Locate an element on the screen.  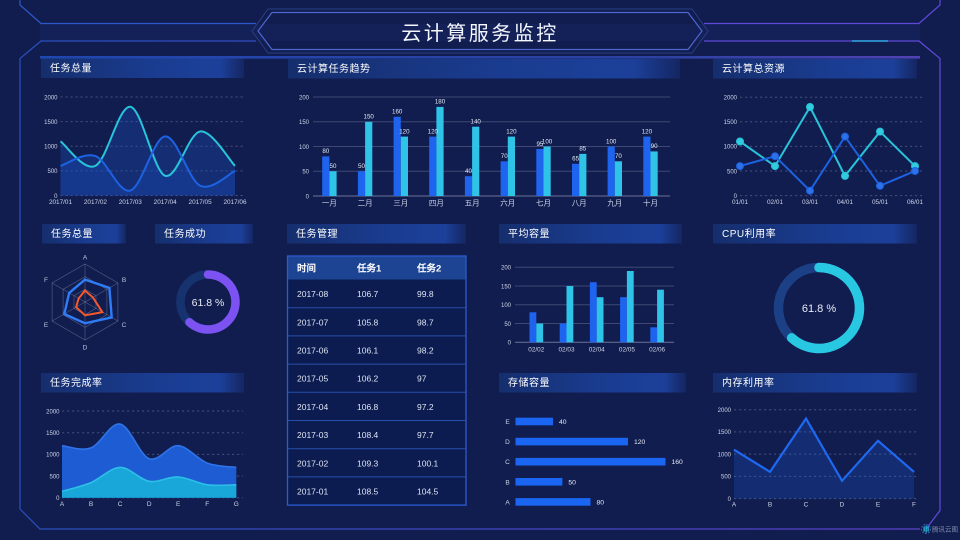
svg-text: 2017/03 is located at coordinates (131, 202).